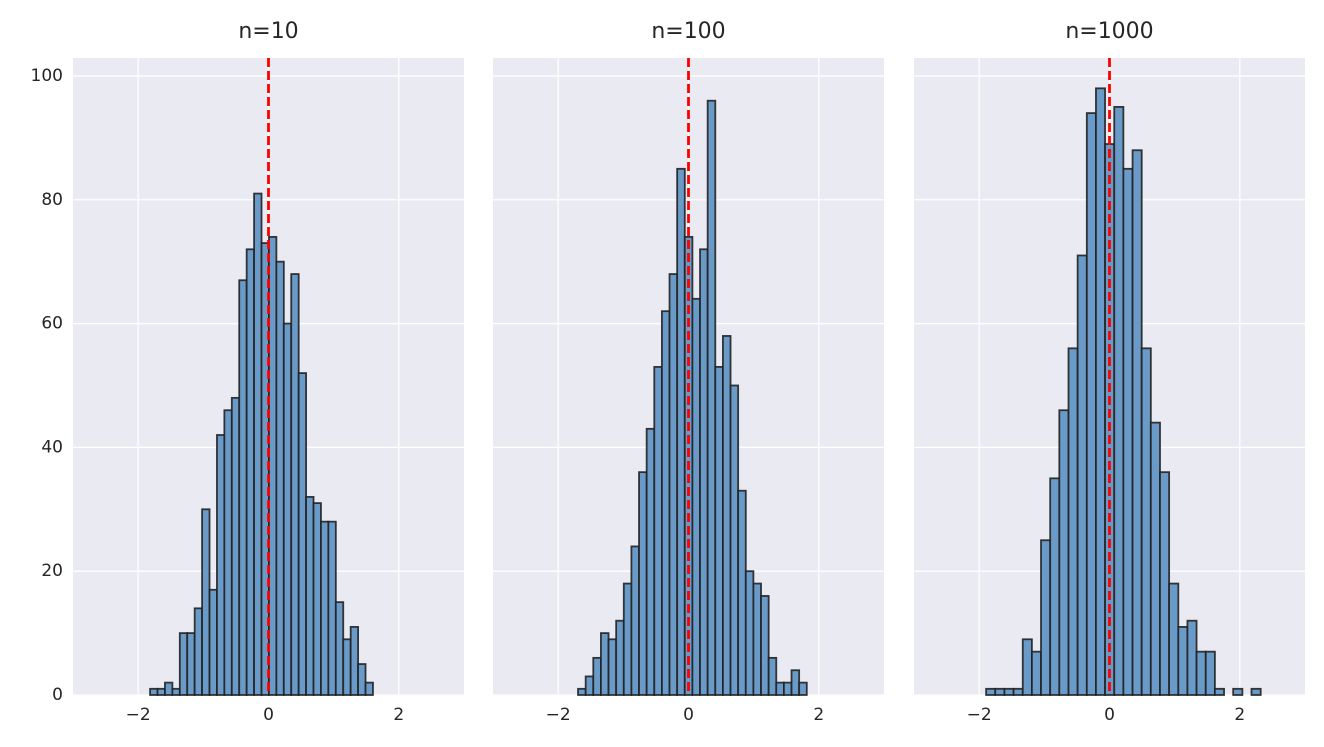 Image resolution: width=1324 pixels, height=747 pixels. I want to click on y-tick-label: 40, so click(52, 447).